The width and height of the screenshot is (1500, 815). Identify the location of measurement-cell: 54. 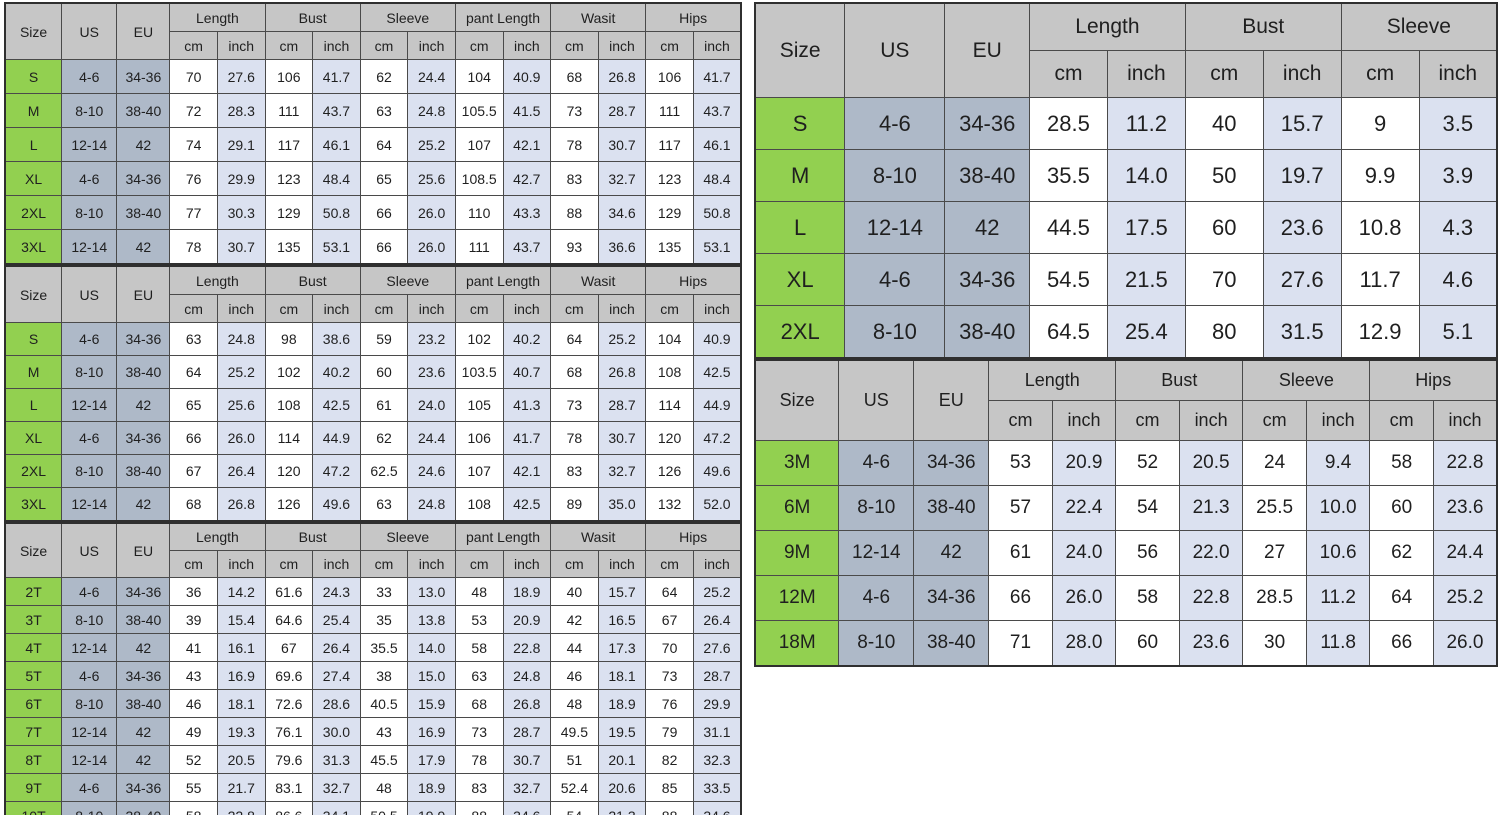
(574, 808).